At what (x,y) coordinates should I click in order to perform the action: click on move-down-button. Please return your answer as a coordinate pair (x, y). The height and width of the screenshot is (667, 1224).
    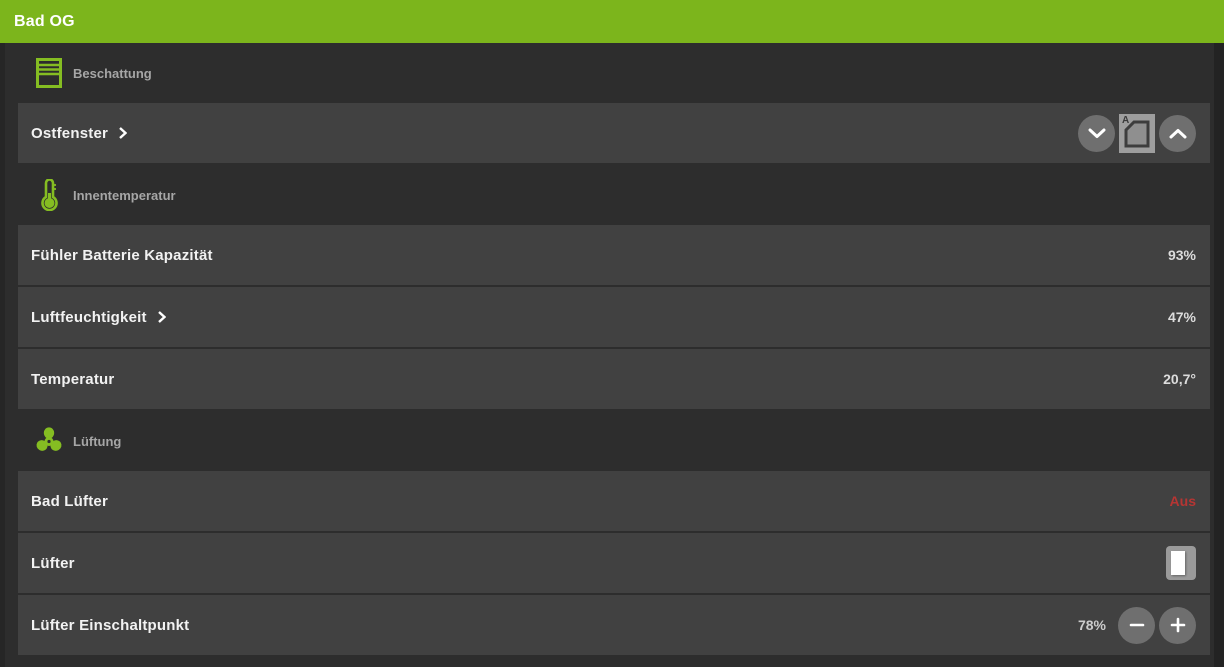
    Looking at the image, I should click on (1096, 133).